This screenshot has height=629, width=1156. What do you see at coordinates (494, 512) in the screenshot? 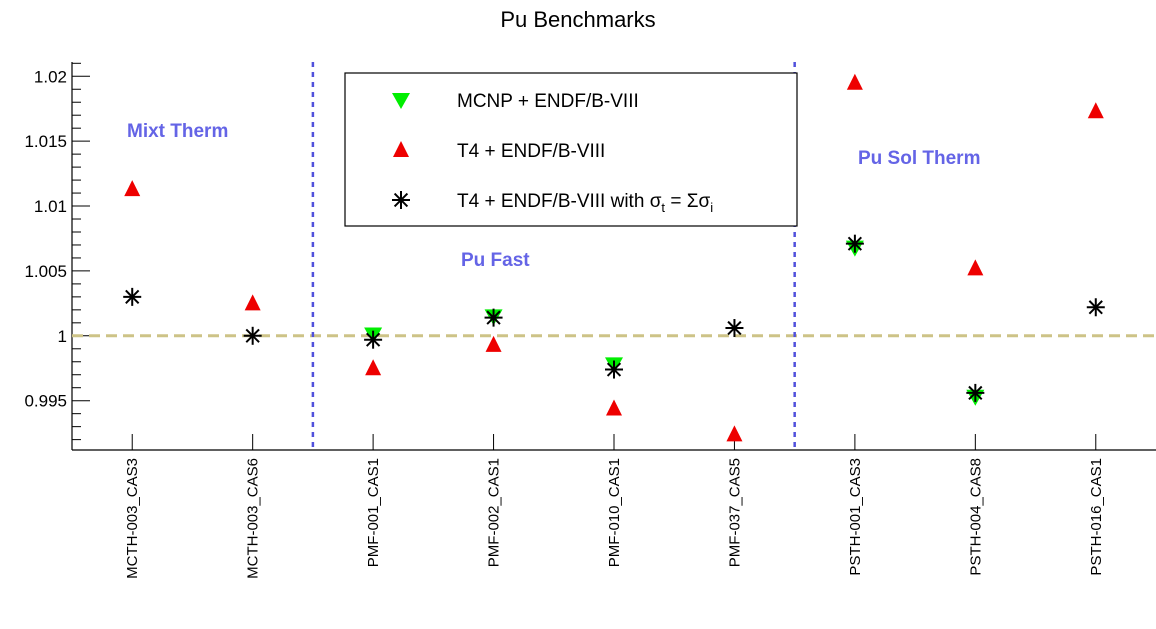
I see `x-category-label: PMF-002_CAS1` at bounding box center [494, 512].